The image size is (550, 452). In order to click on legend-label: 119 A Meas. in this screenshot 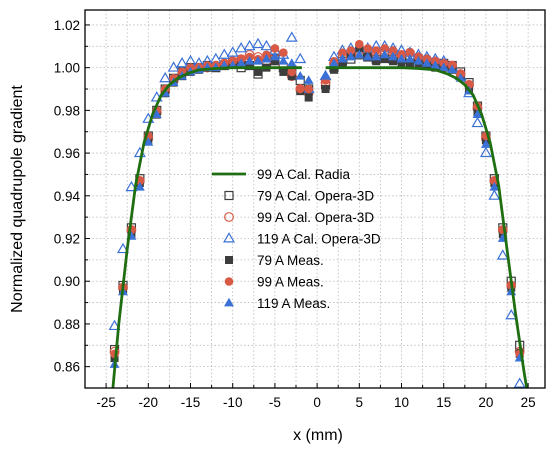, I will do `click(293, 303)`.